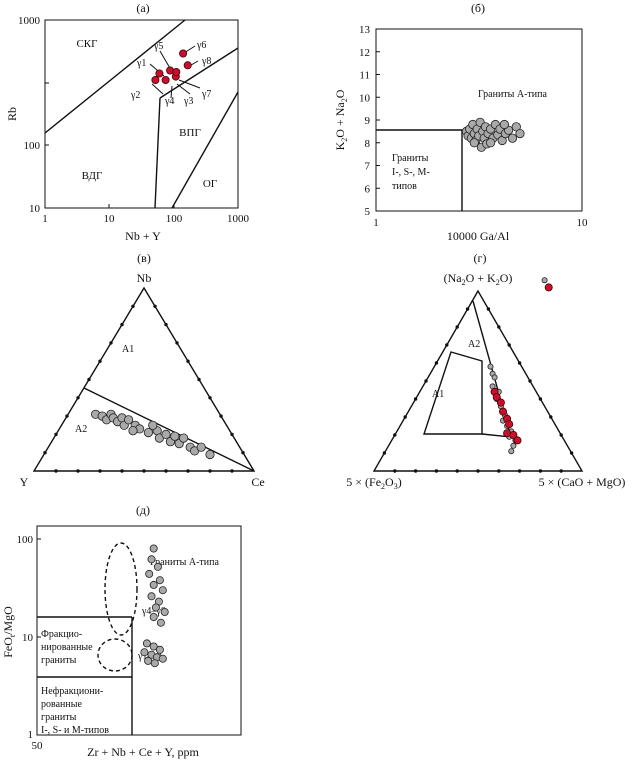 The image size is (644, 760). What do you see at coordinates (38, 746) in the screenshot?
I see `panel-d-xtick: 50` at bounding box center [38, 746].